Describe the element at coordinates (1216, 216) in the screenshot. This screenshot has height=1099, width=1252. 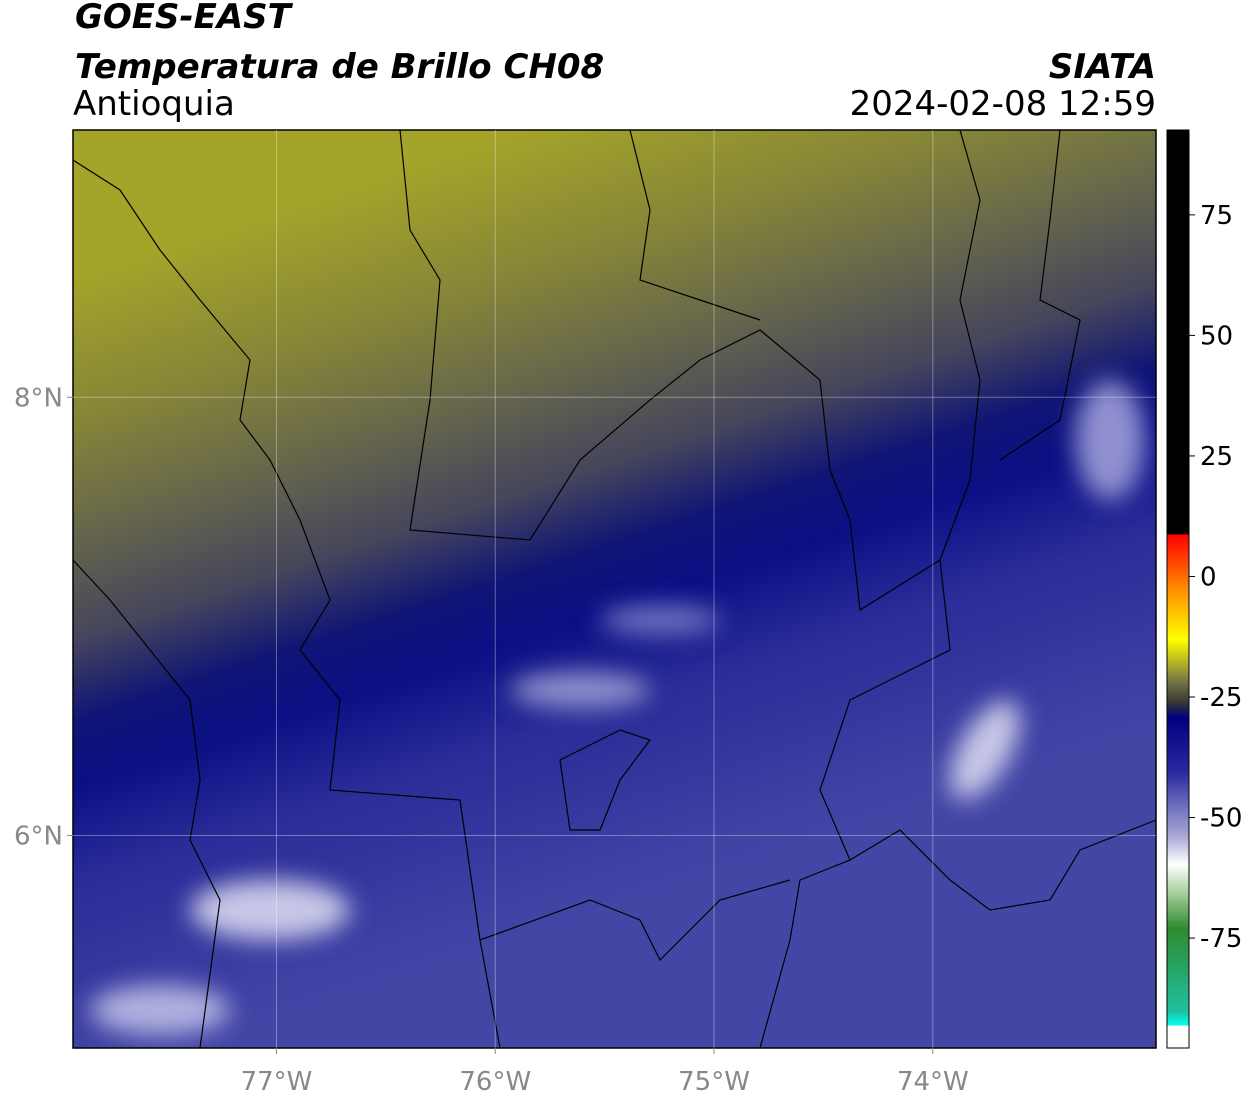
I see `colorbar-tick-label: 75` at that location.